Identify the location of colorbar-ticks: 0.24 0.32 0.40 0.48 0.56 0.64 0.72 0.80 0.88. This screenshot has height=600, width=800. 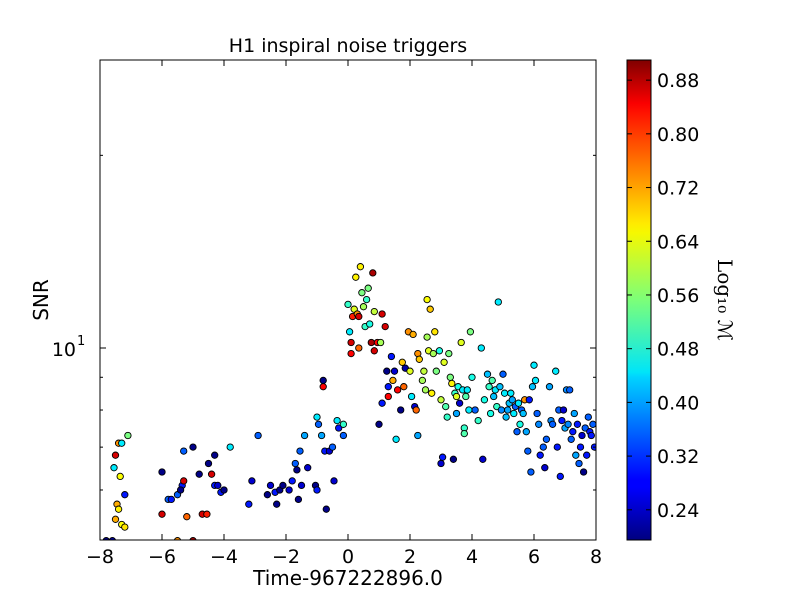
(663, 296).